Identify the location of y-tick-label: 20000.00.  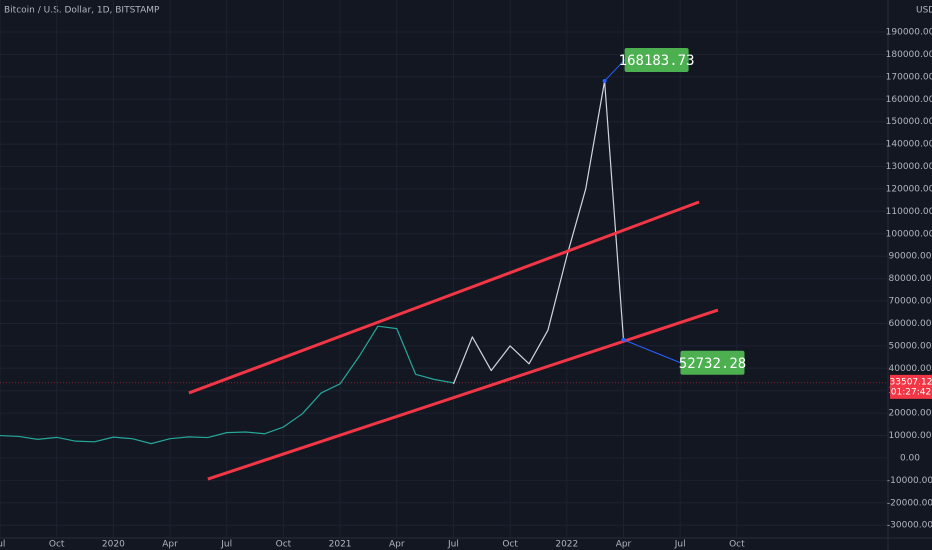
(910, 414).